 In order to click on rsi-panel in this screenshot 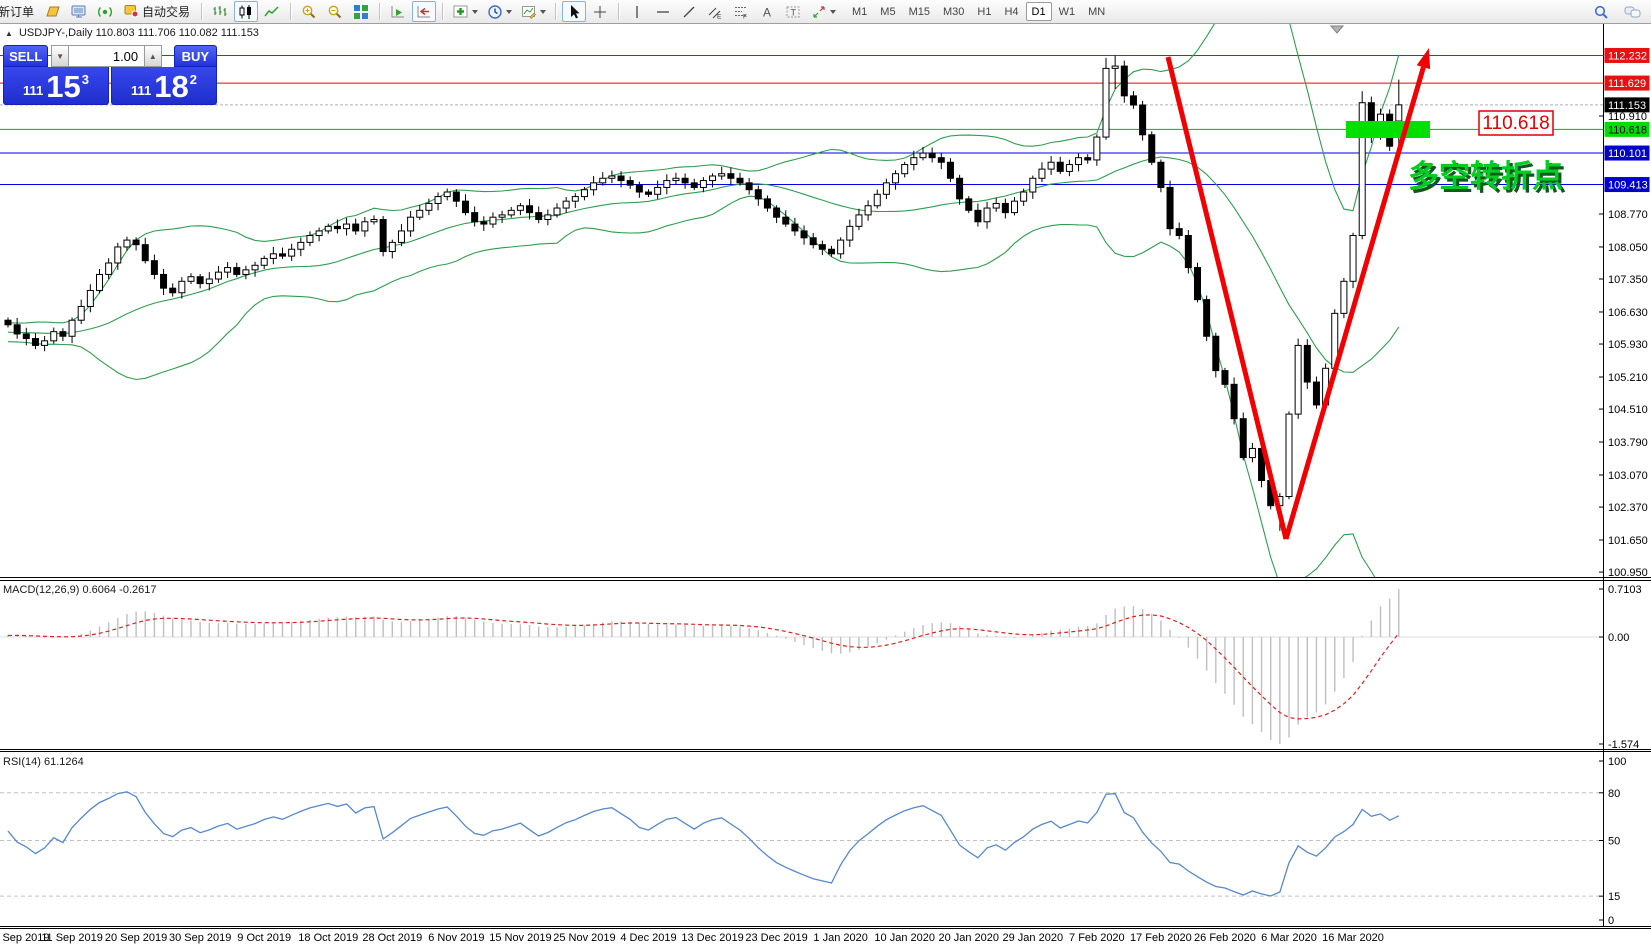, I will do `click(801, 844)`.